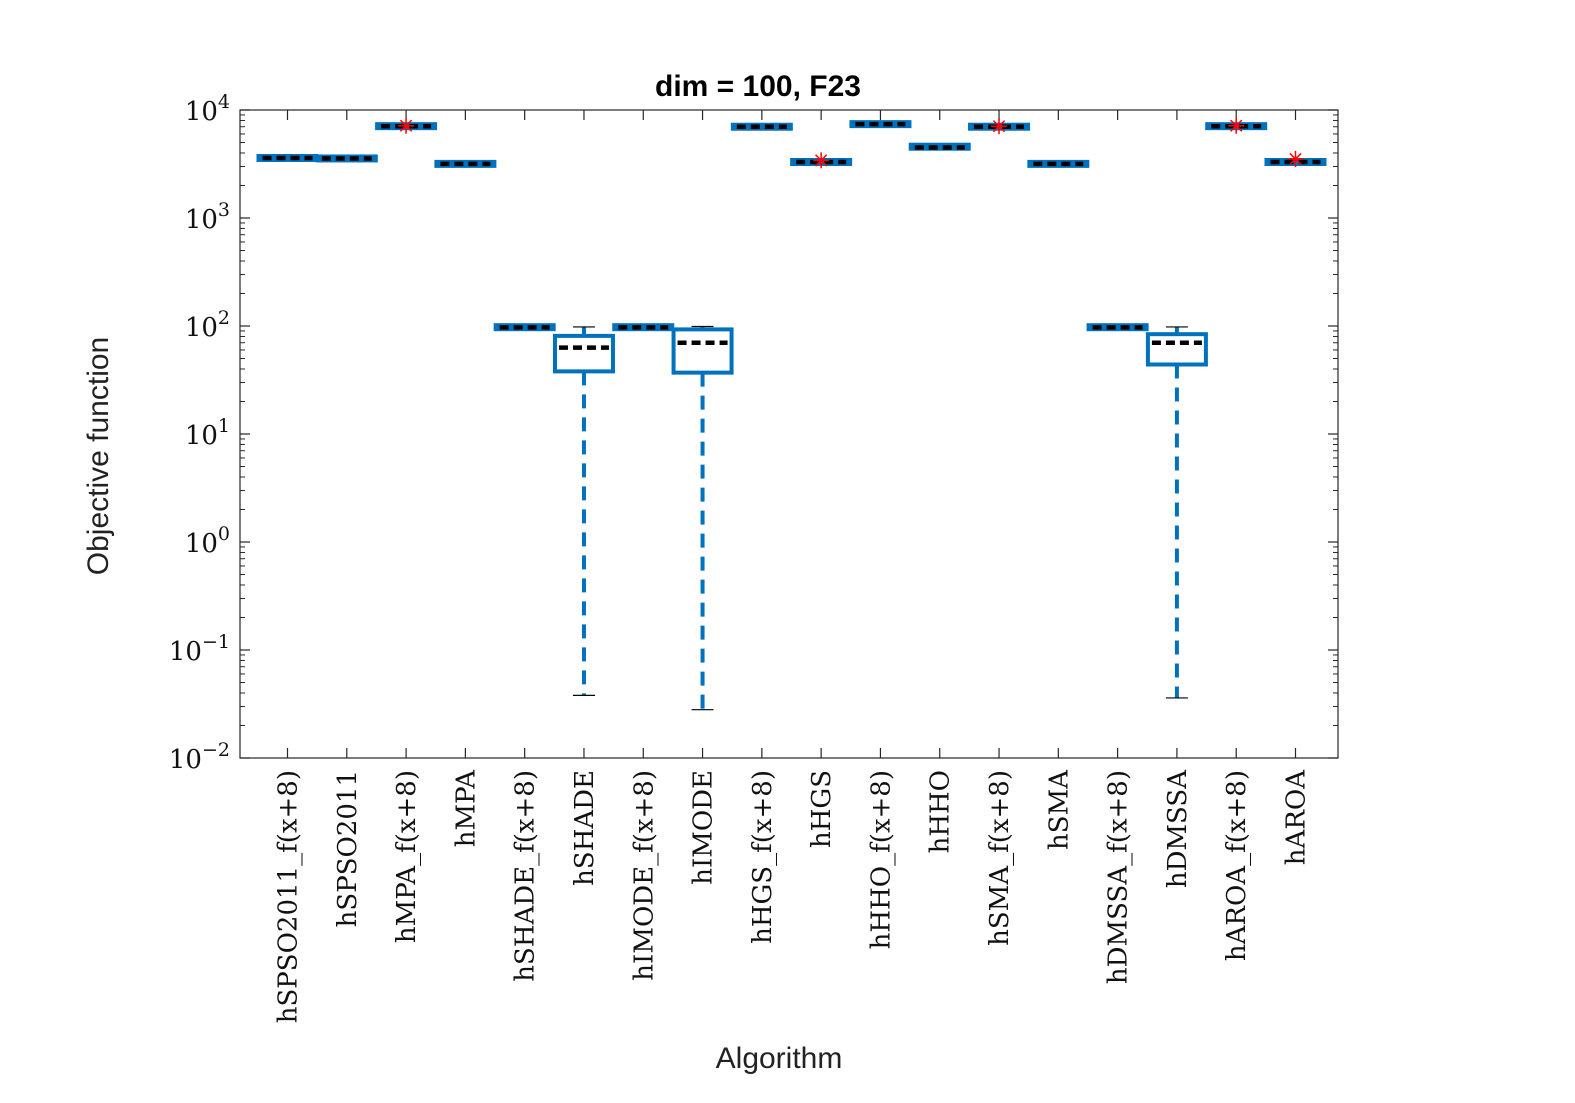  I want to click on y-tick-label: 10⁻², so click(199, 757).